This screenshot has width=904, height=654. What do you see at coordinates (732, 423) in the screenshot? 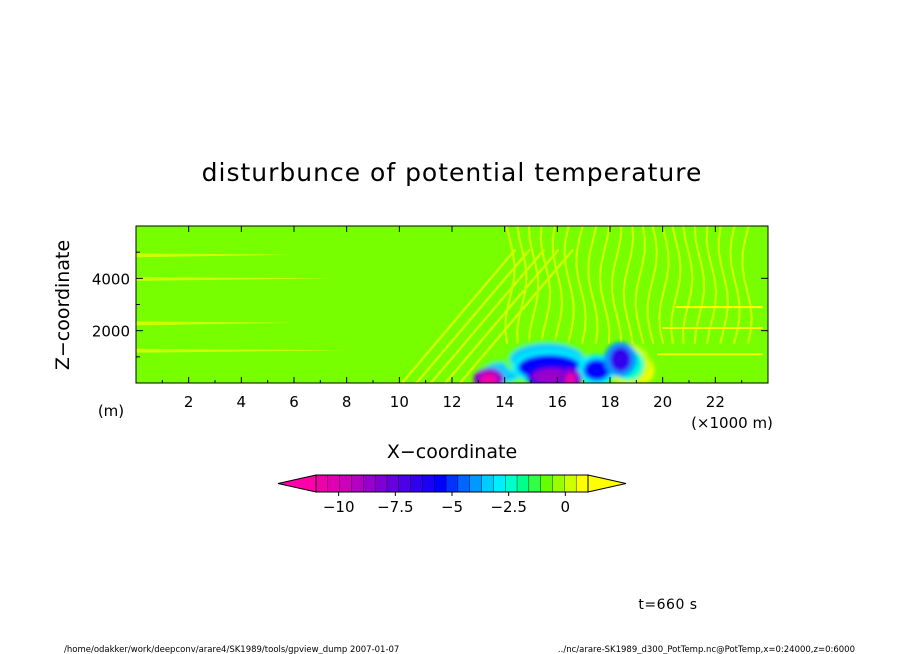
I see `x-axis-unit: (×1000 m)` at bounding box center [732, 423].